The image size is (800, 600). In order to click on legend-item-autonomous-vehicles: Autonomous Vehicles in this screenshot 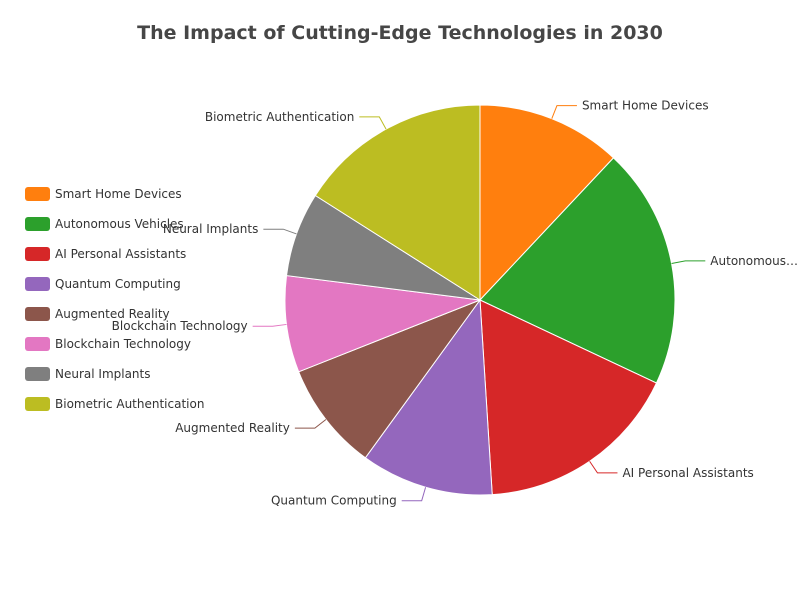, I will do `click(104, 224)`.